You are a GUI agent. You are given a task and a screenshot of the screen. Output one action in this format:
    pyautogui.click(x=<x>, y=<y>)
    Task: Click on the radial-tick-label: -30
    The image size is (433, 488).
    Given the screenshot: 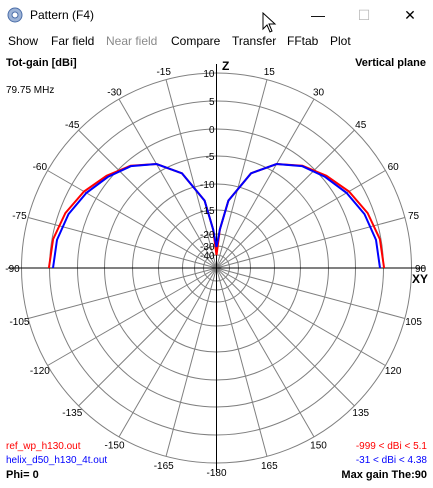 What is the action you would take?
    pyautogui.click(x=207, y=247)
    